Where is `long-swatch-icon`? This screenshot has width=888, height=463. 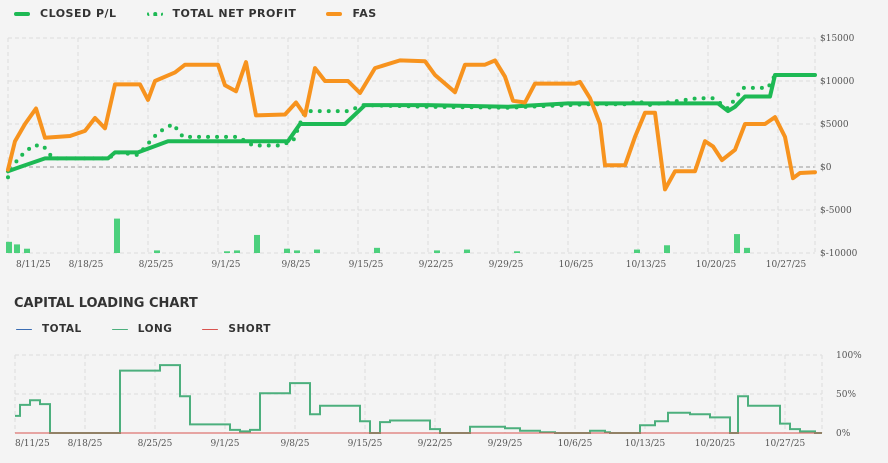 long-swatch-icon is located at coordinates (119, 329).